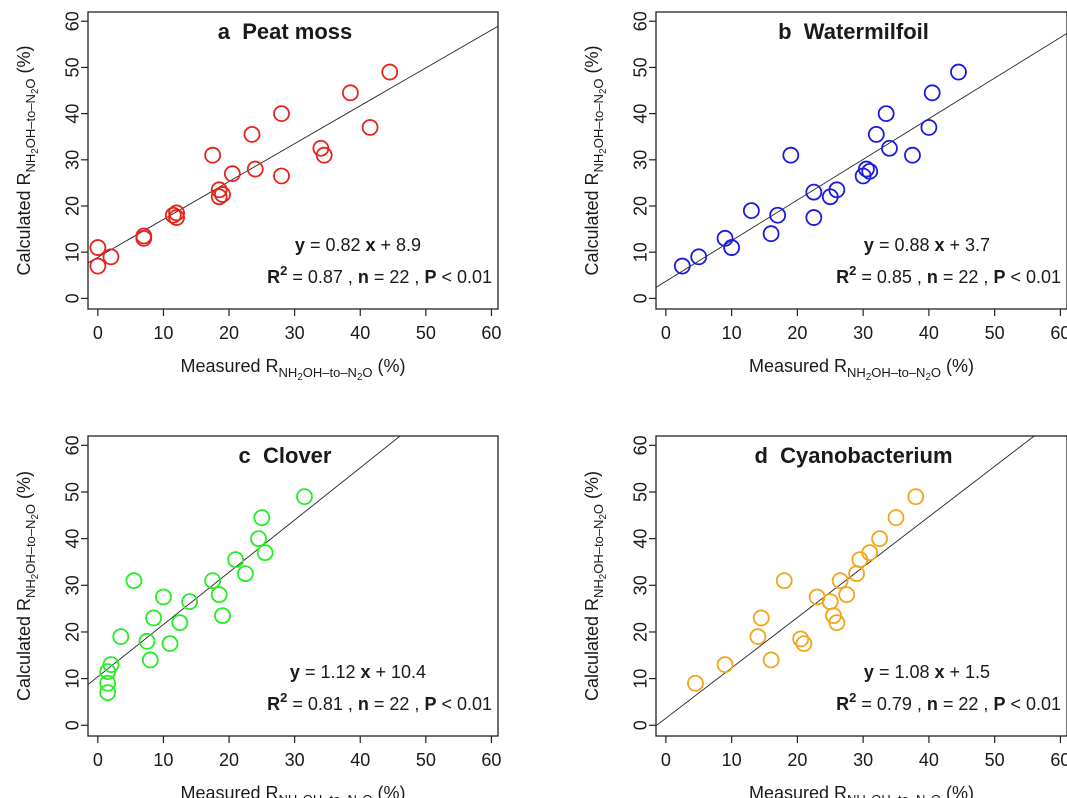  I want to click on axis-label-text: Measured R, so click(798, 790).